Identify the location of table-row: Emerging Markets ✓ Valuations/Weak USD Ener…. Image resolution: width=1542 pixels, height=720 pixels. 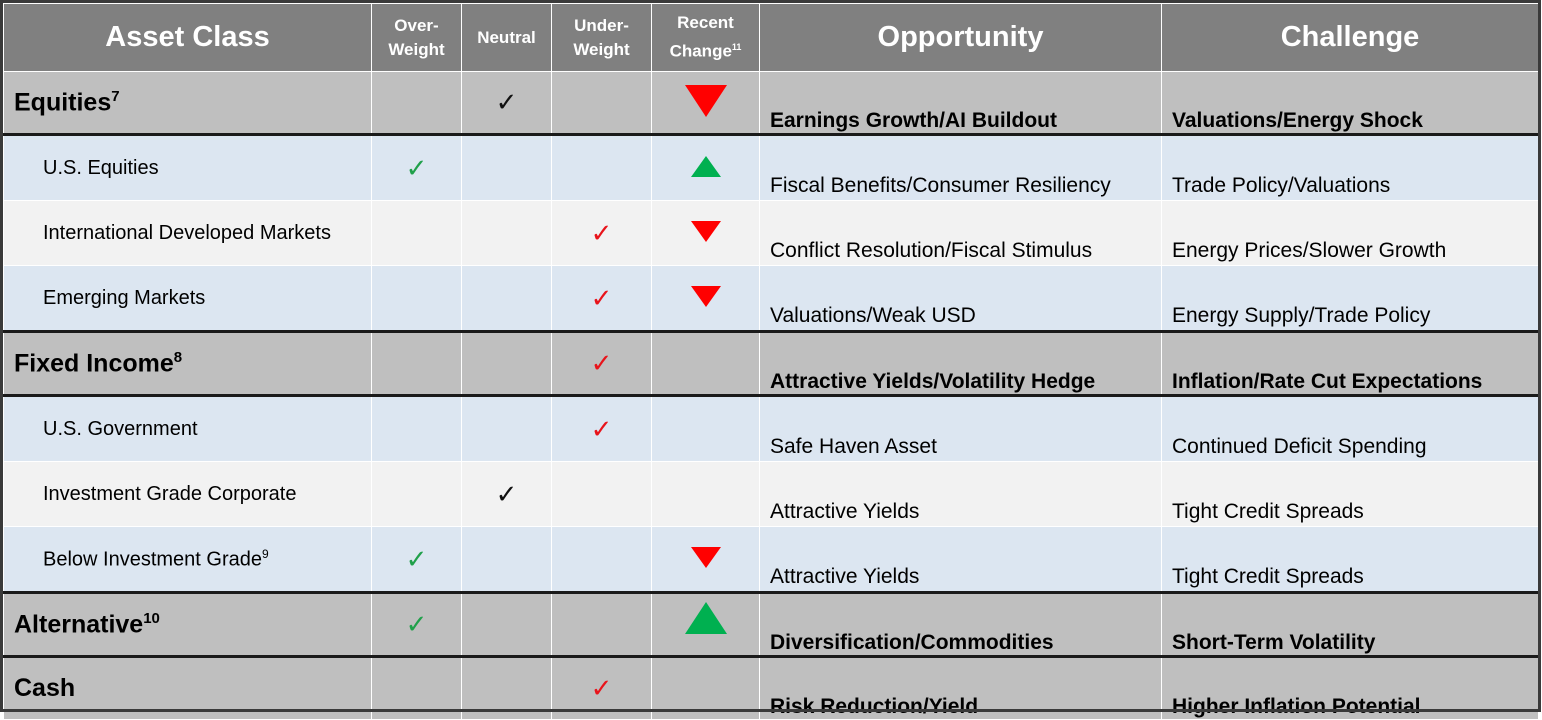
(771, 298).